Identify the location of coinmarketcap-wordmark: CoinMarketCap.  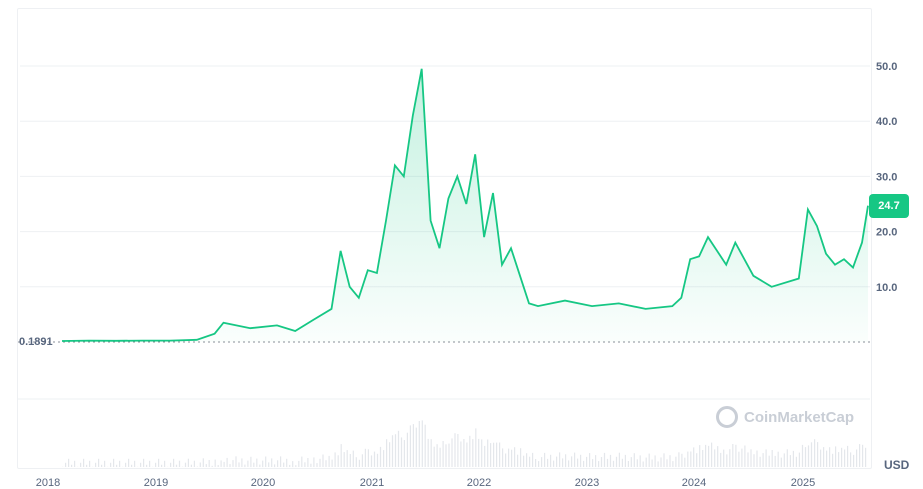
(799, 417).